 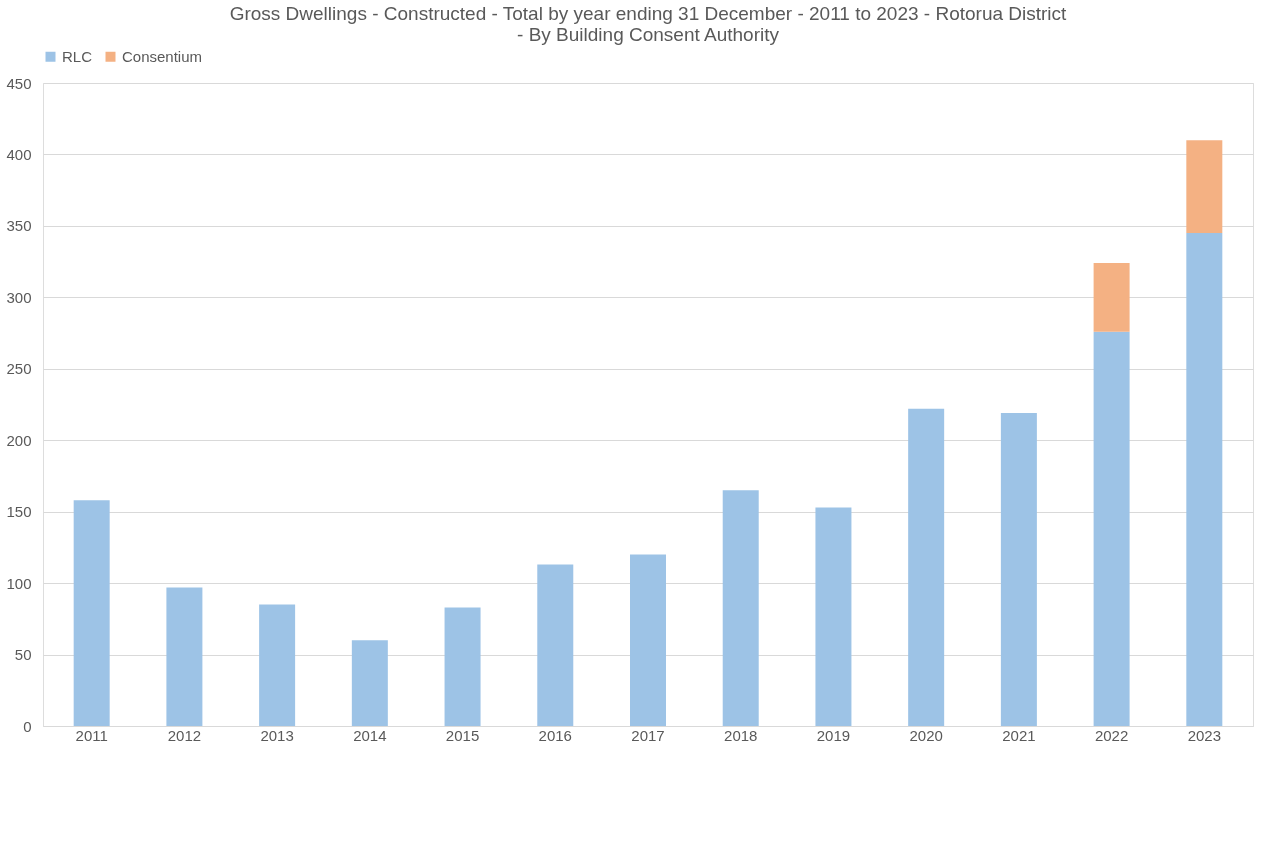 What do you see at coordinates (19, 512) in the screenshot?
I see `y-tick-label: 150` at bounding box center [19, 512].